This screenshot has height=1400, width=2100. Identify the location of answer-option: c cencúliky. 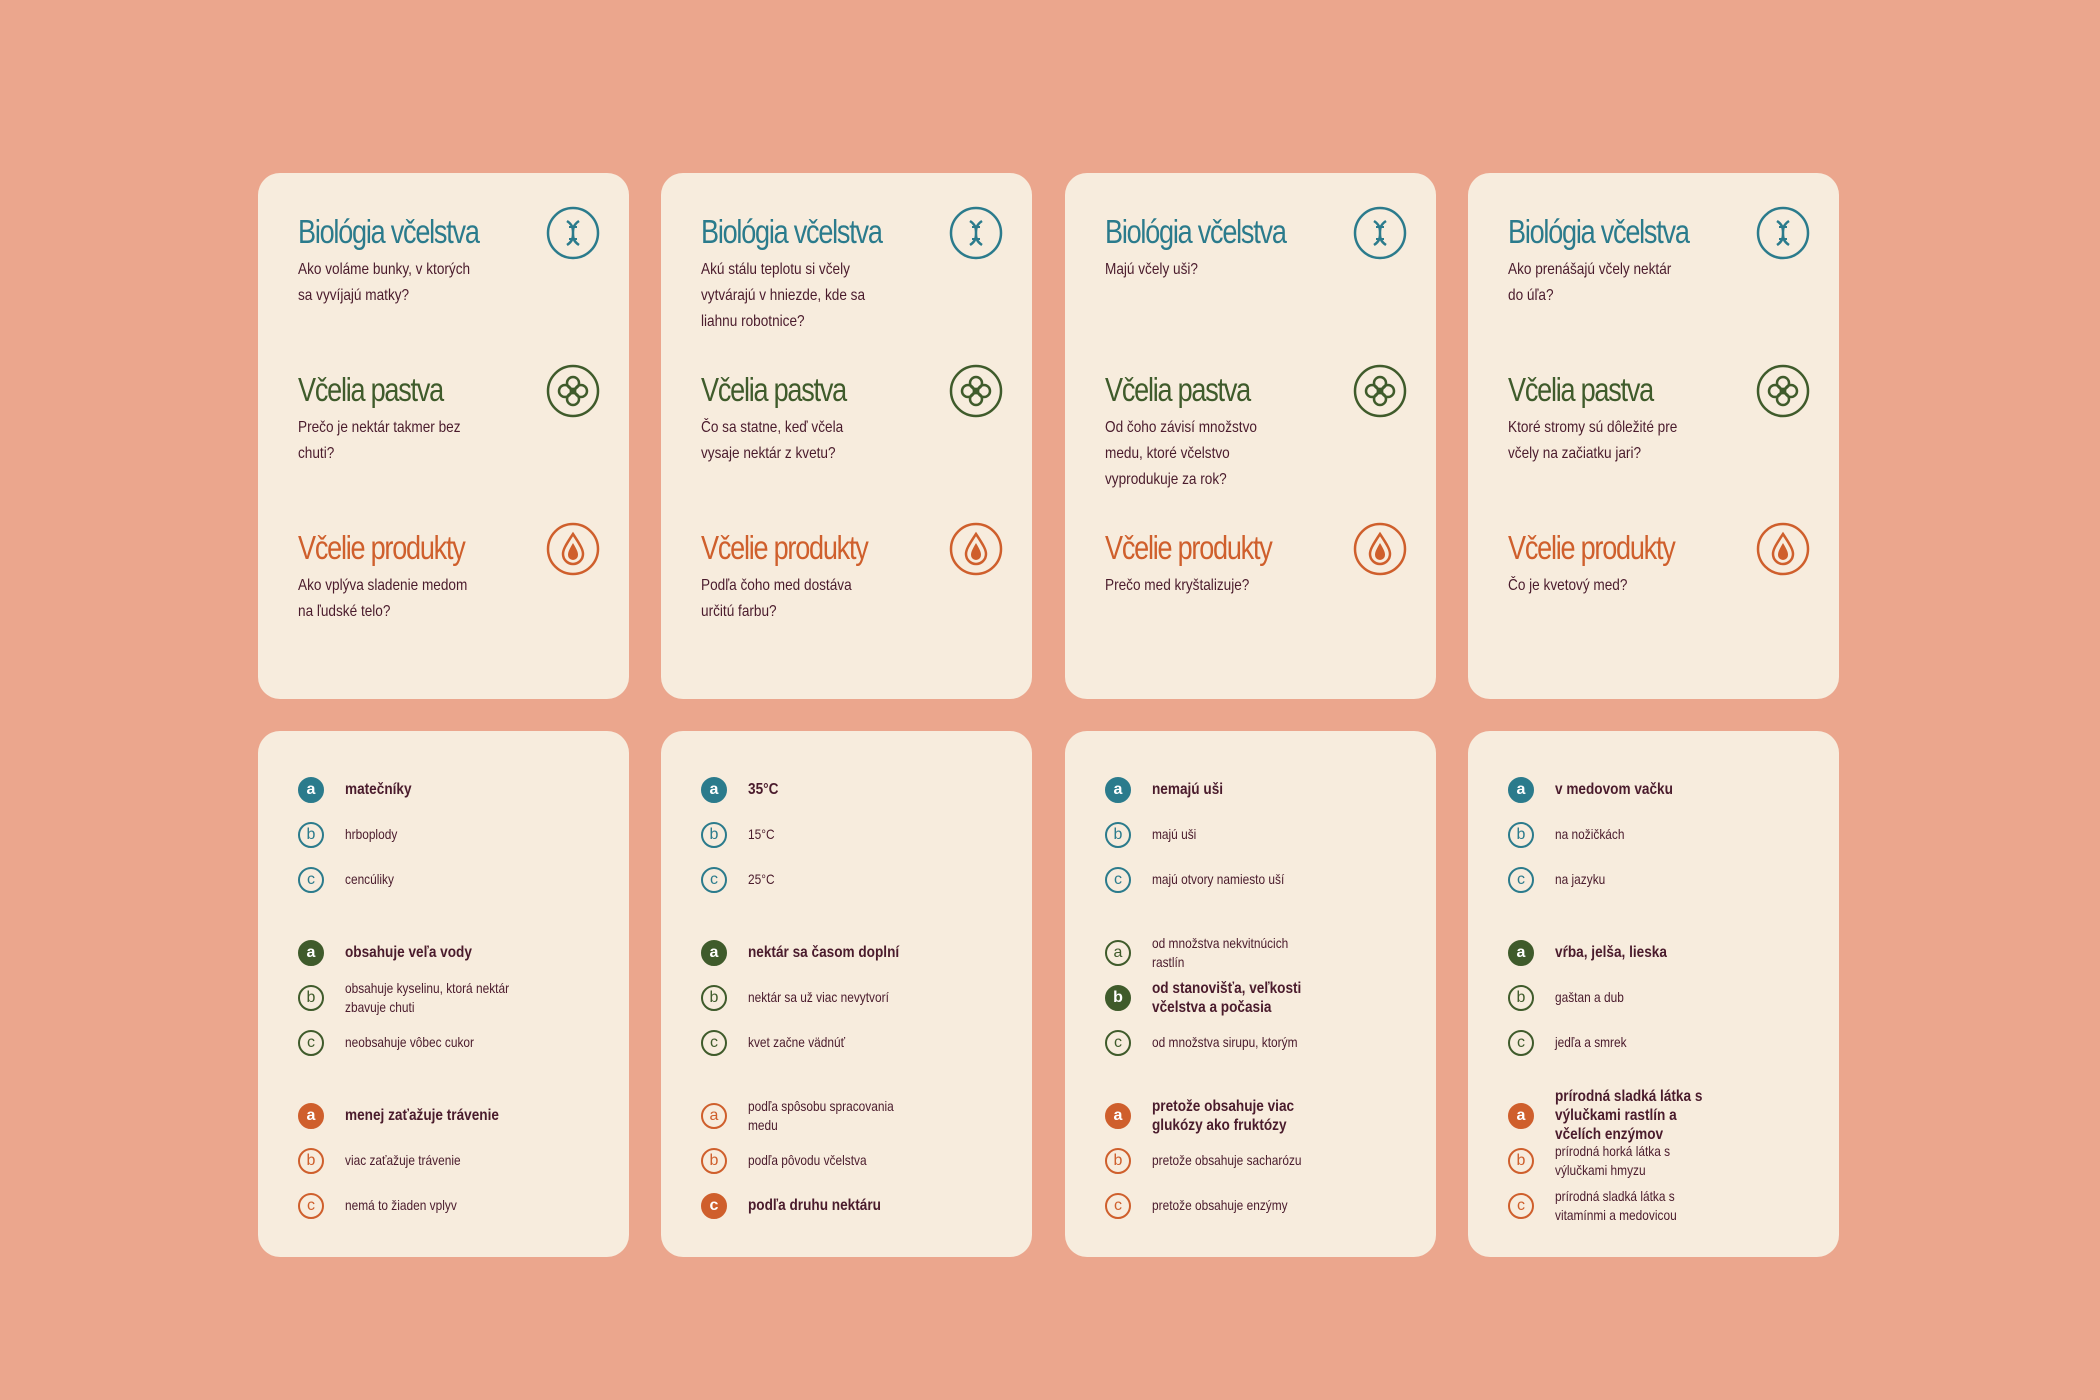
(449, 879).